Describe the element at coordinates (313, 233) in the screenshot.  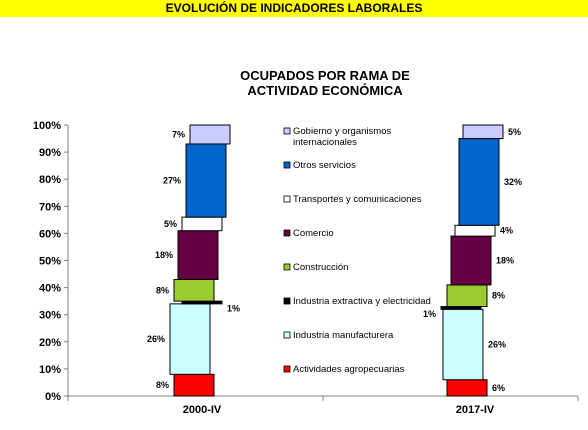
I see `legend-label: Comercio` at that location.